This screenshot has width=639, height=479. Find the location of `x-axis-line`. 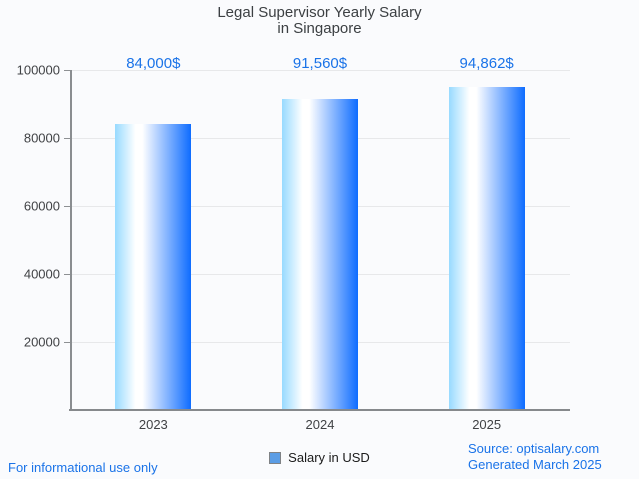

x-axis-line is located at coordinates (319, 410).